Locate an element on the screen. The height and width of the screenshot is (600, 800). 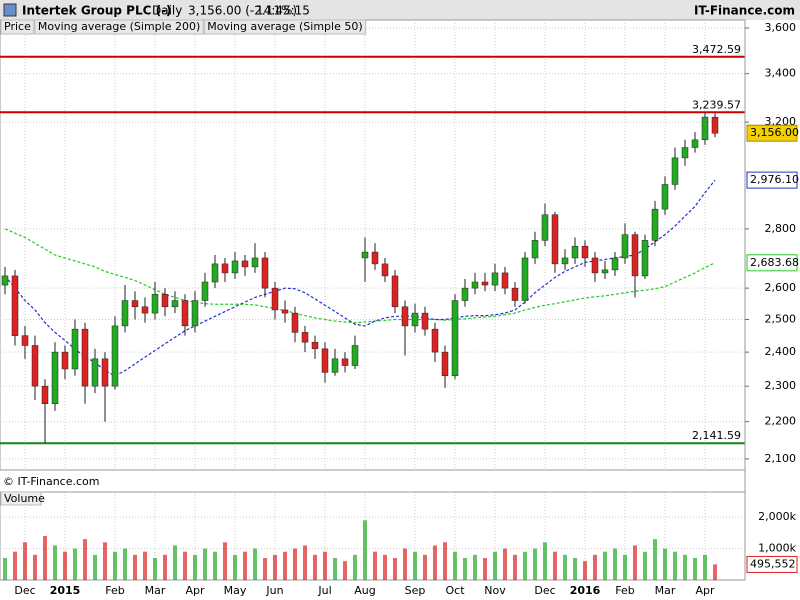
y-tick-label: 1,000k is located at coordinates (777, 548).